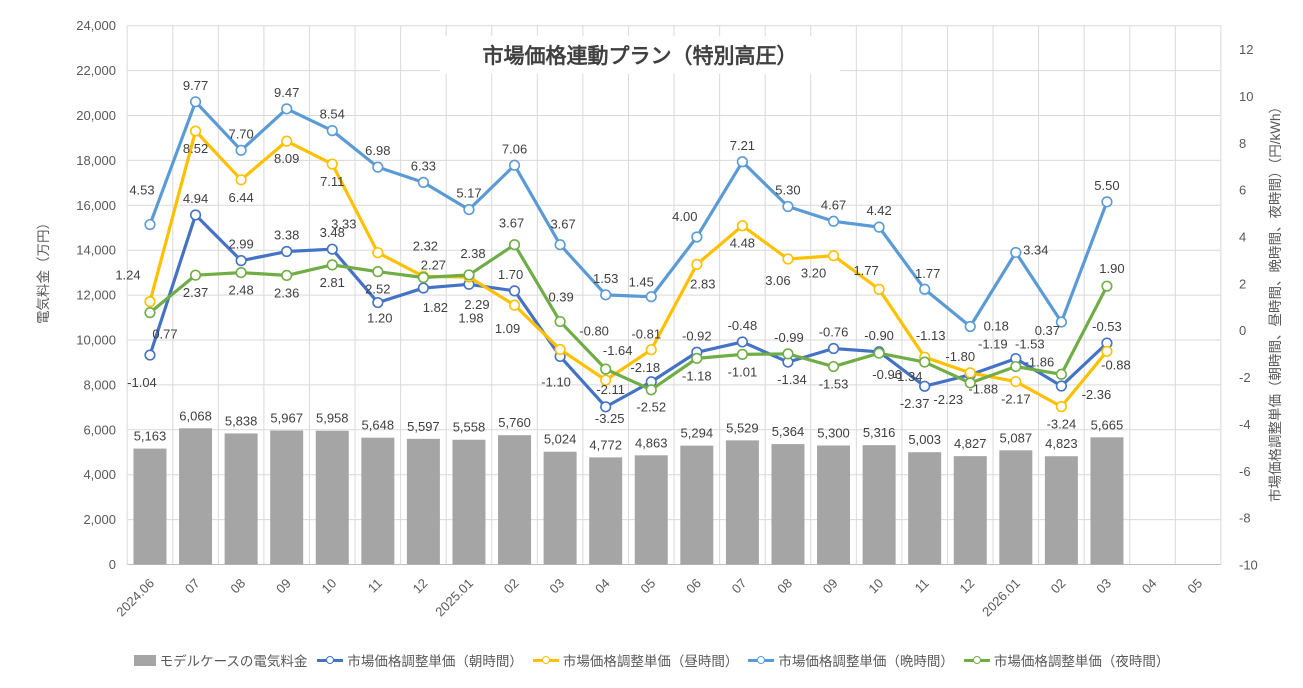 This screenshot has width=1303, height=688. Describe the element at coordinates (96, 115) in the screenshot. I see `left-tick-label: 20,000` at that location.